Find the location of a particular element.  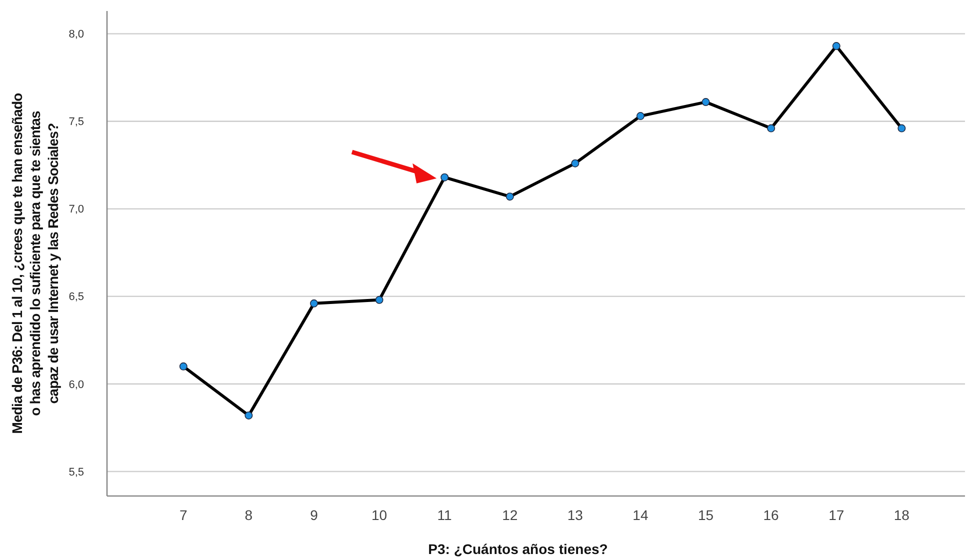

x-tick-label: 15 is located at coordinates (706, 515).